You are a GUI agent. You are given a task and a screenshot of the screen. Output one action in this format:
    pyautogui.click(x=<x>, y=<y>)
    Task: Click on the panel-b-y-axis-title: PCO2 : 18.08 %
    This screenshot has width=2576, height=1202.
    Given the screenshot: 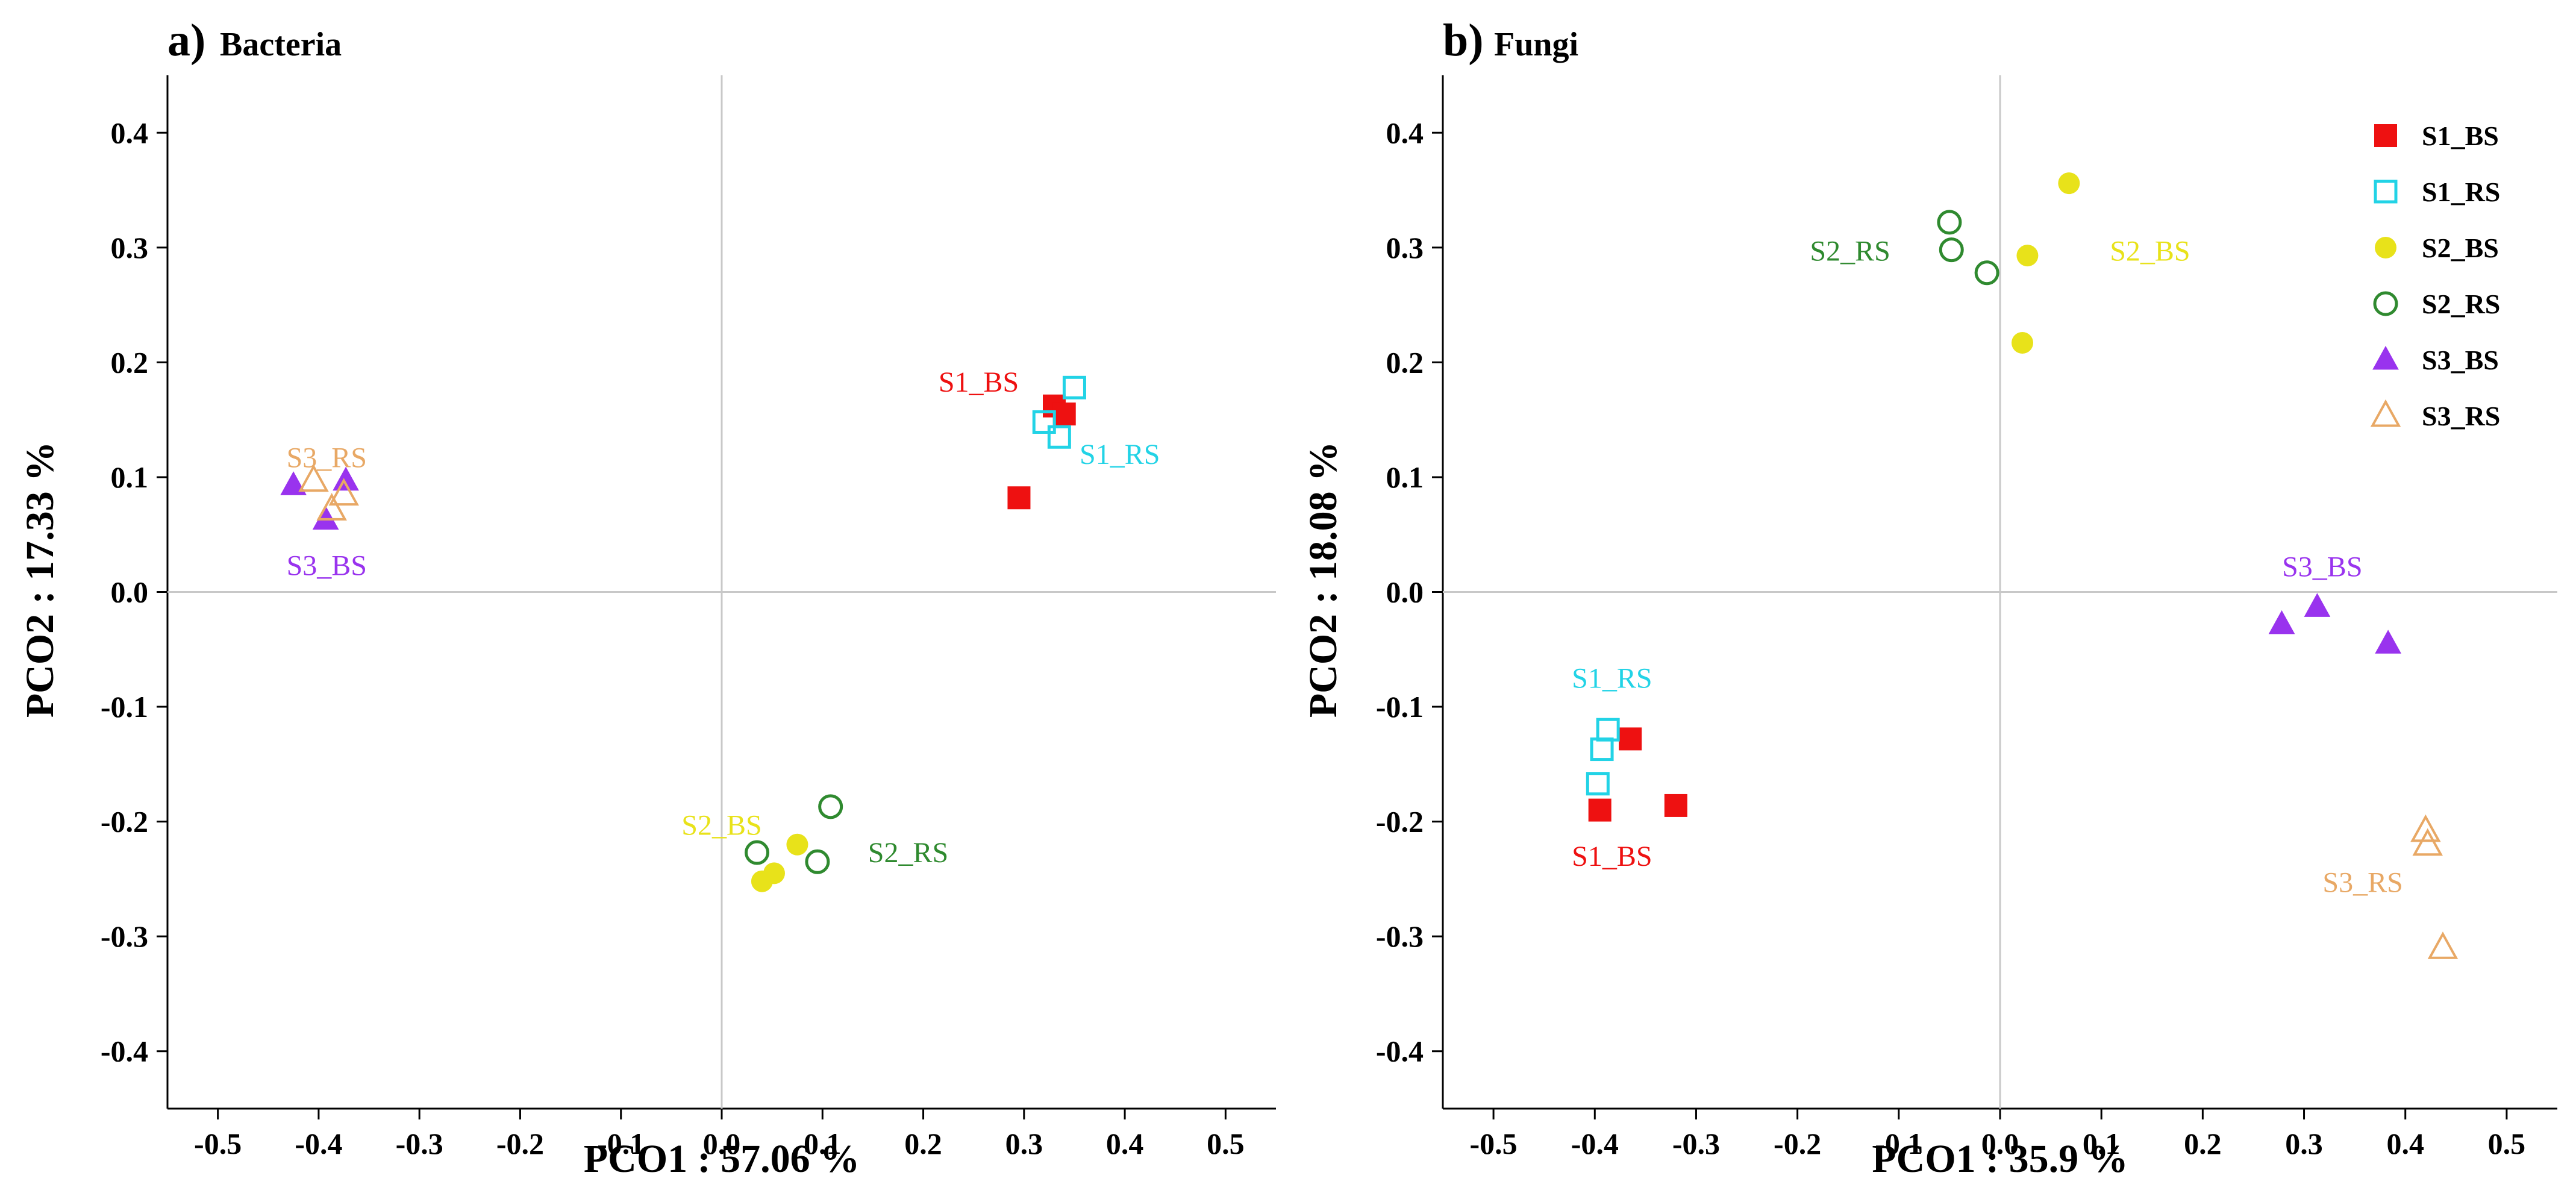 What is the action you would take?
    pyautogui.click(x=1323, y=580)
    